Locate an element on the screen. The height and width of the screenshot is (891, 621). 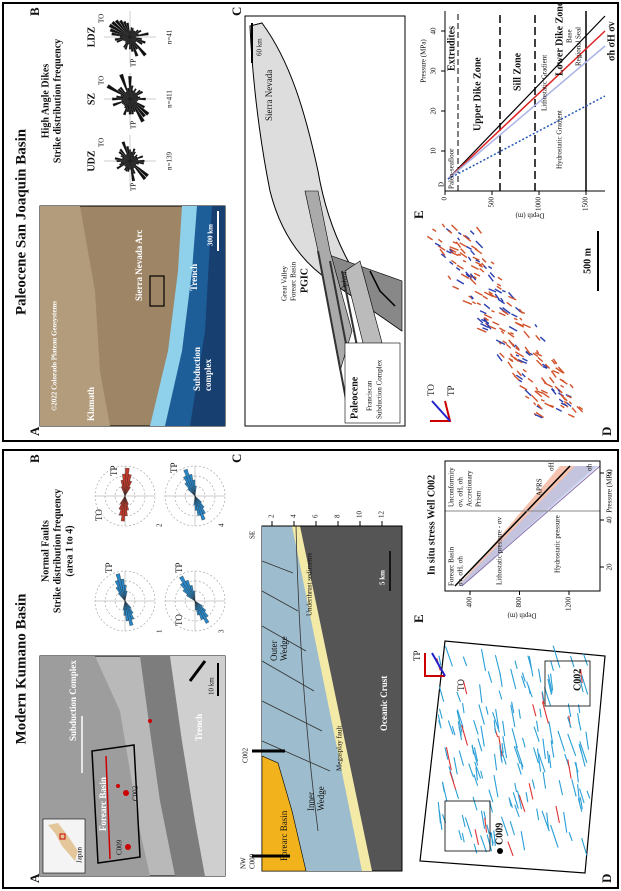
plot-label: Lower Dike Zone is located at coordinates (559, 38).